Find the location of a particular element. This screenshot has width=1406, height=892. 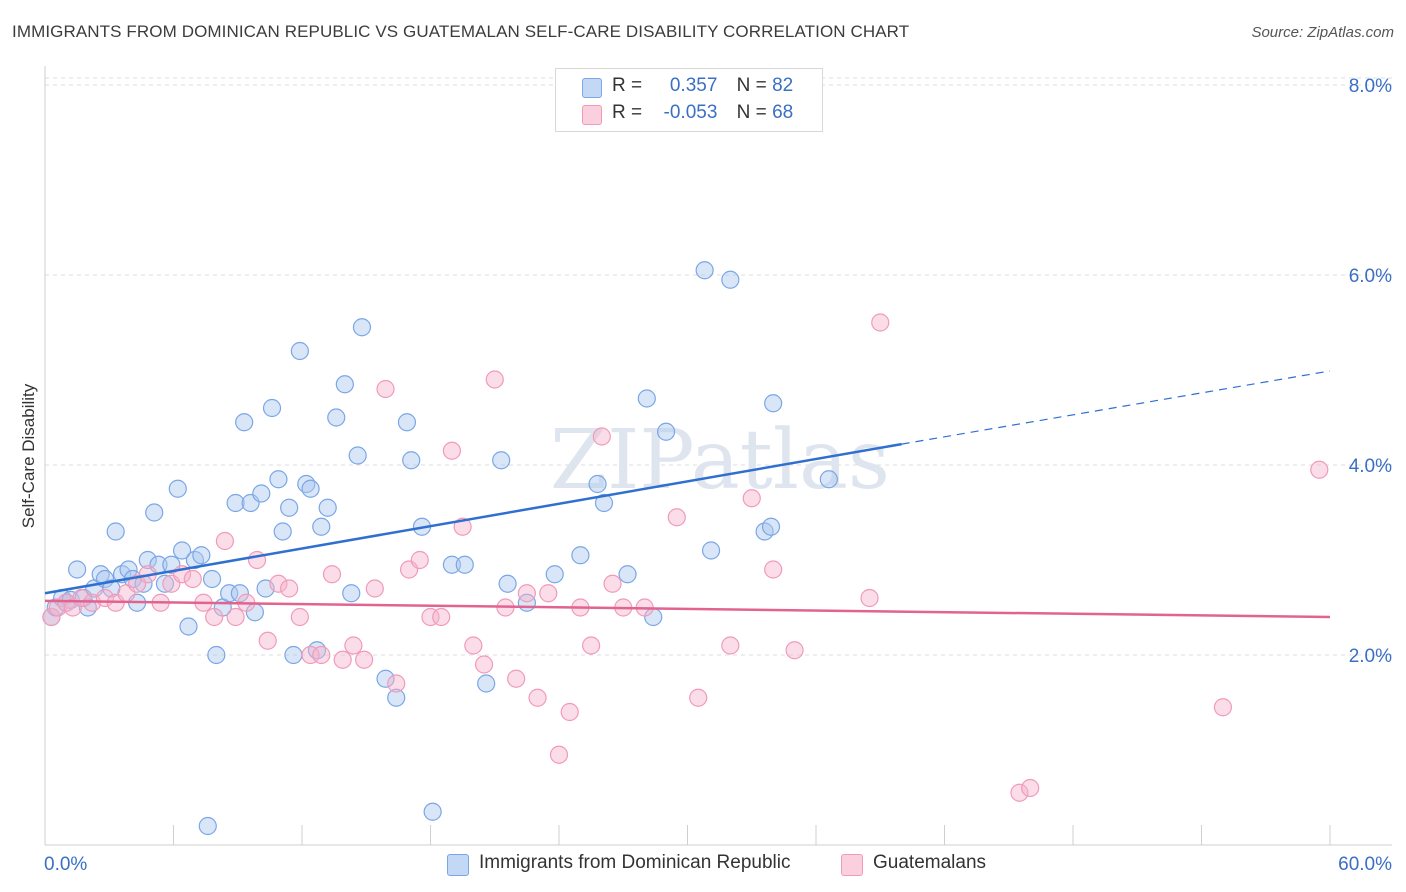

y-tick-label: 8.0% is located at coordinates (1370, 86).